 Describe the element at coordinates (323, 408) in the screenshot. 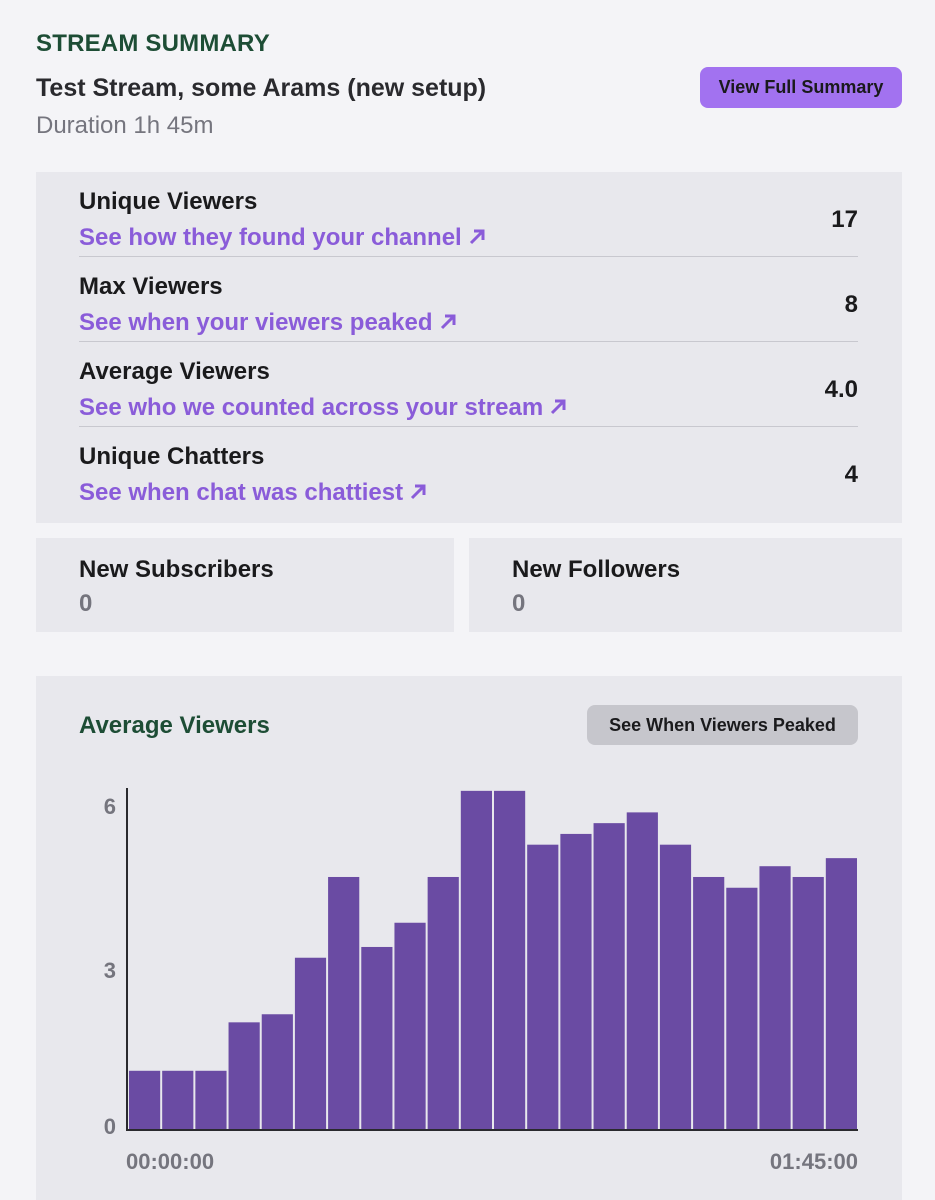

I see `stat-link-average-viewers: See who we counted across your stream` at that location.